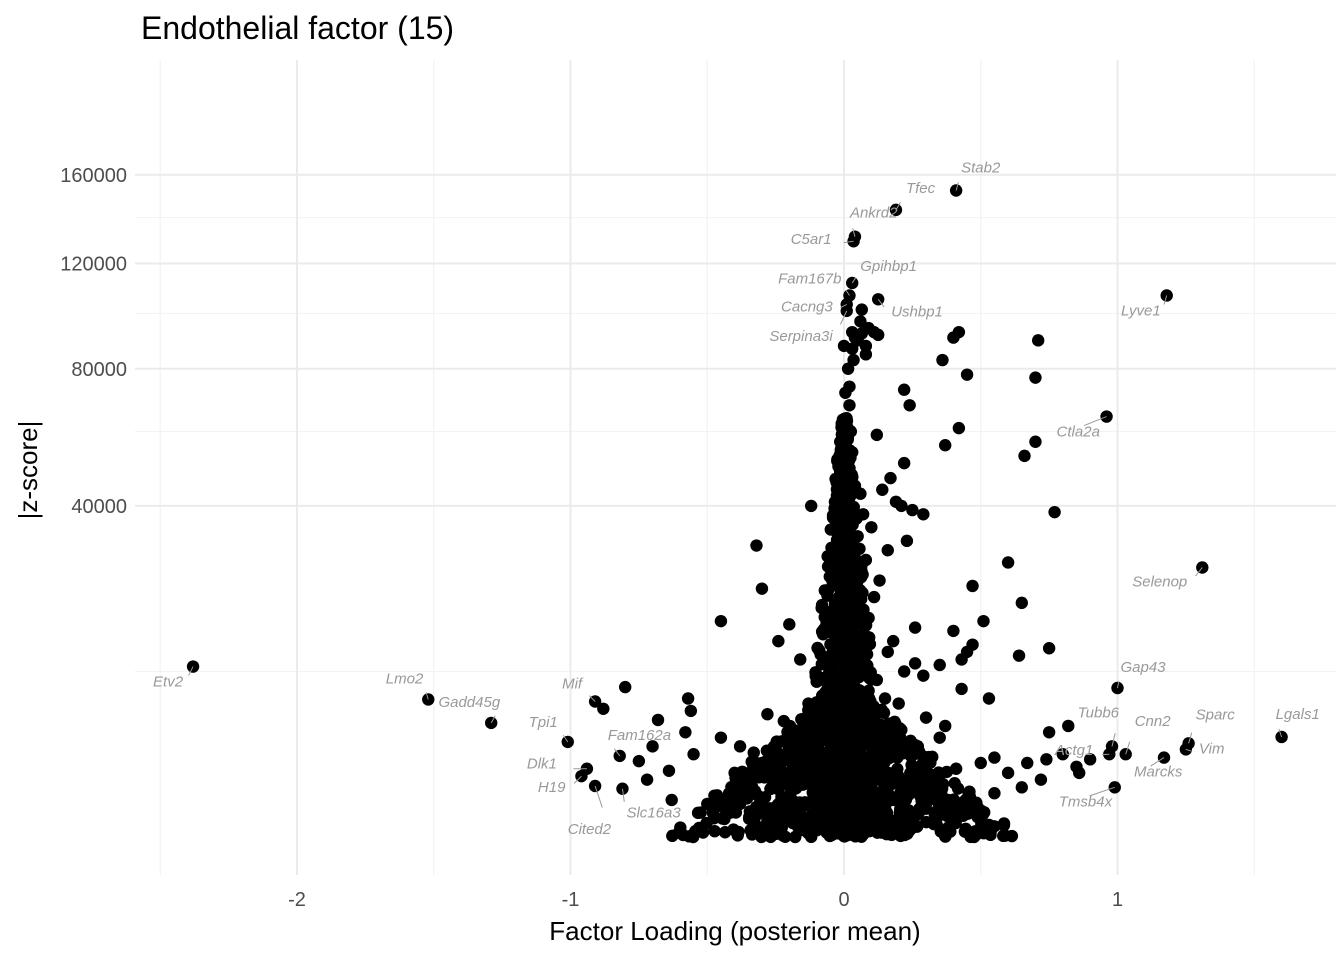 This screenshot has height=960, width=1344. I want to click on y-tick-label: 40000, so click(99, 507).